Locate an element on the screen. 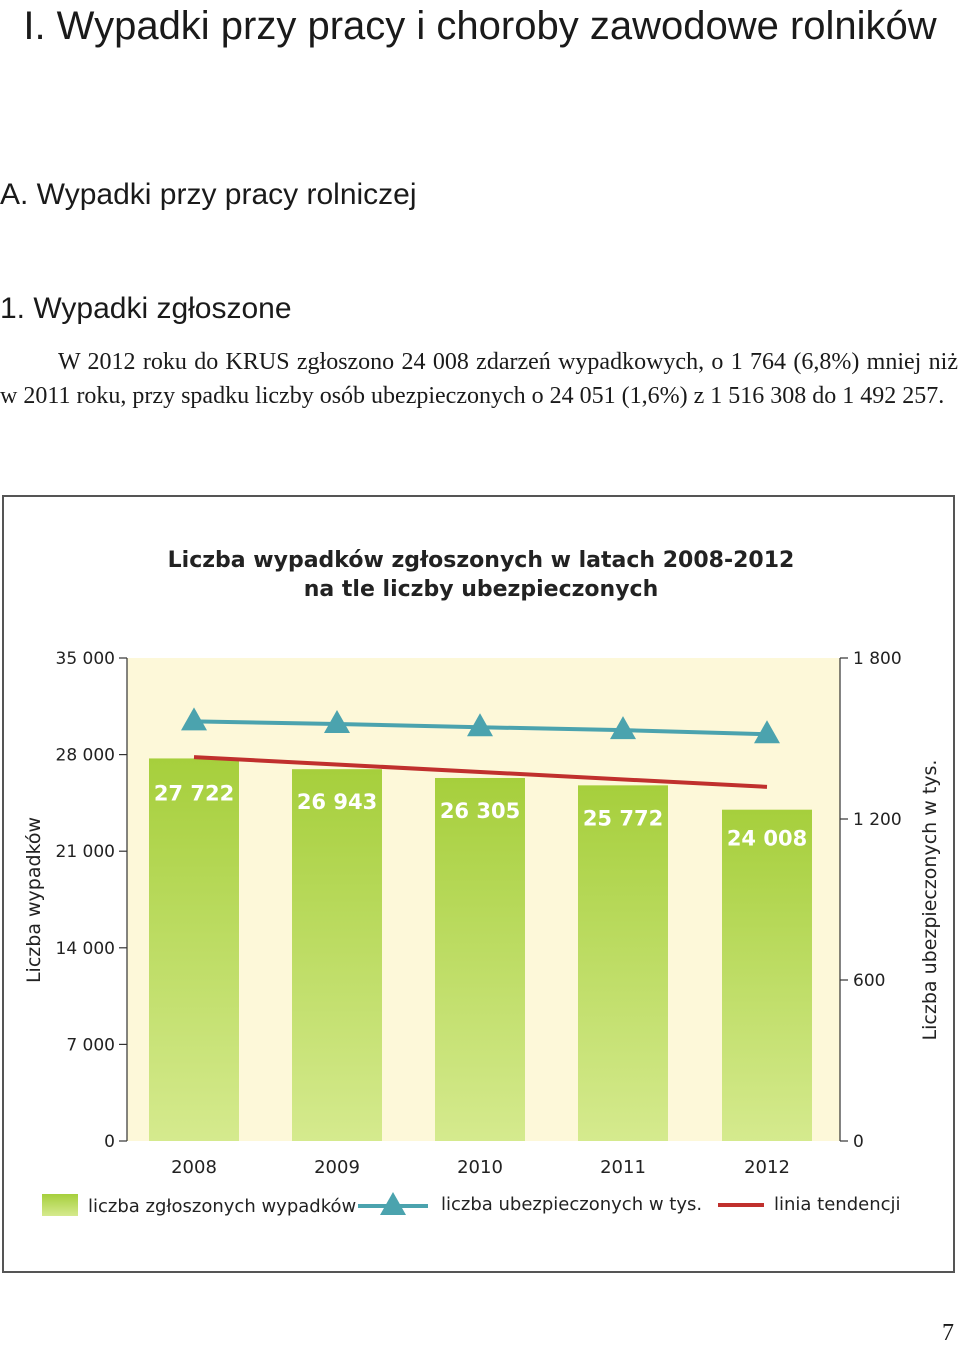  legend-triangle-icon is located at coordinates (393, 1203).